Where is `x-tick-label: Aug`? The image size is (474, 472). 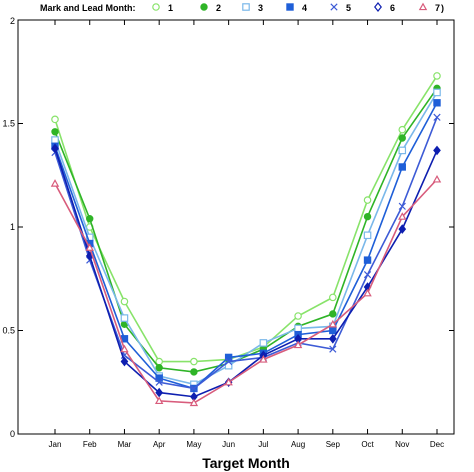 x-tick-label: Aug is located at coordinates (298, 444).